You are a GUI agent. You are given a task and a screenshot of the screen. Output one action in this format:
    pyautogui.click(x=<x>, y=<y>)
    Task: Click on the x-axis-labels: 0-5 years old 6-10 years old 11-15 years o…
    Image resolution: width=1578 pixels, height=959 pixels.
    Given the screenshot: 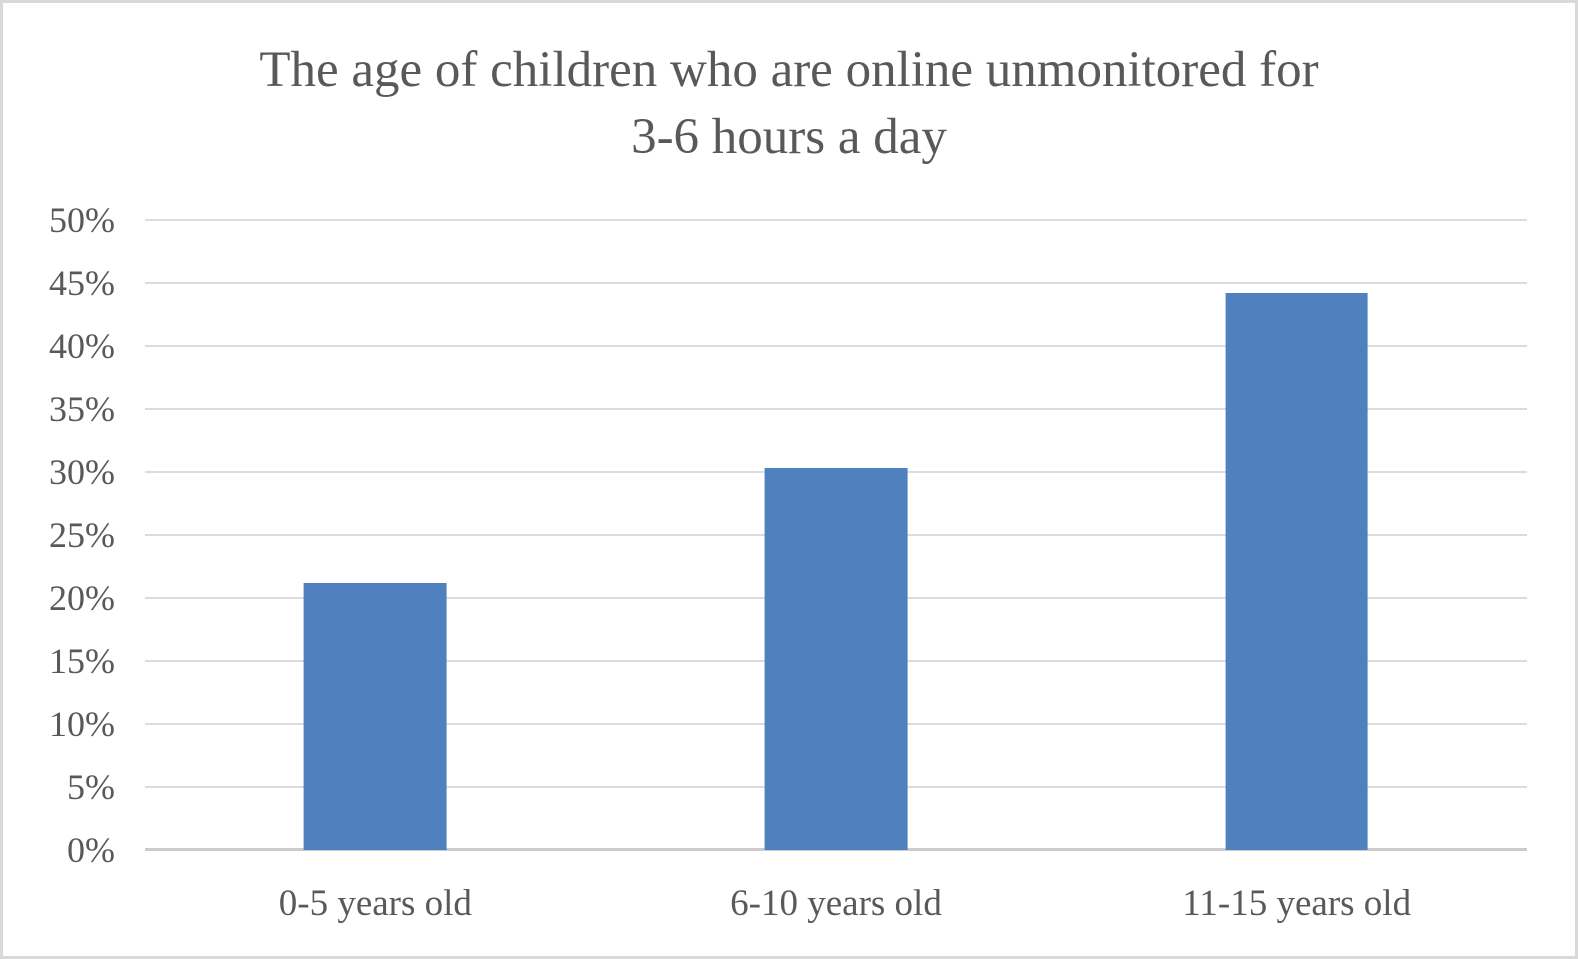 What is the action you would take?
    pyautogui.click(x=836, y=887)
    